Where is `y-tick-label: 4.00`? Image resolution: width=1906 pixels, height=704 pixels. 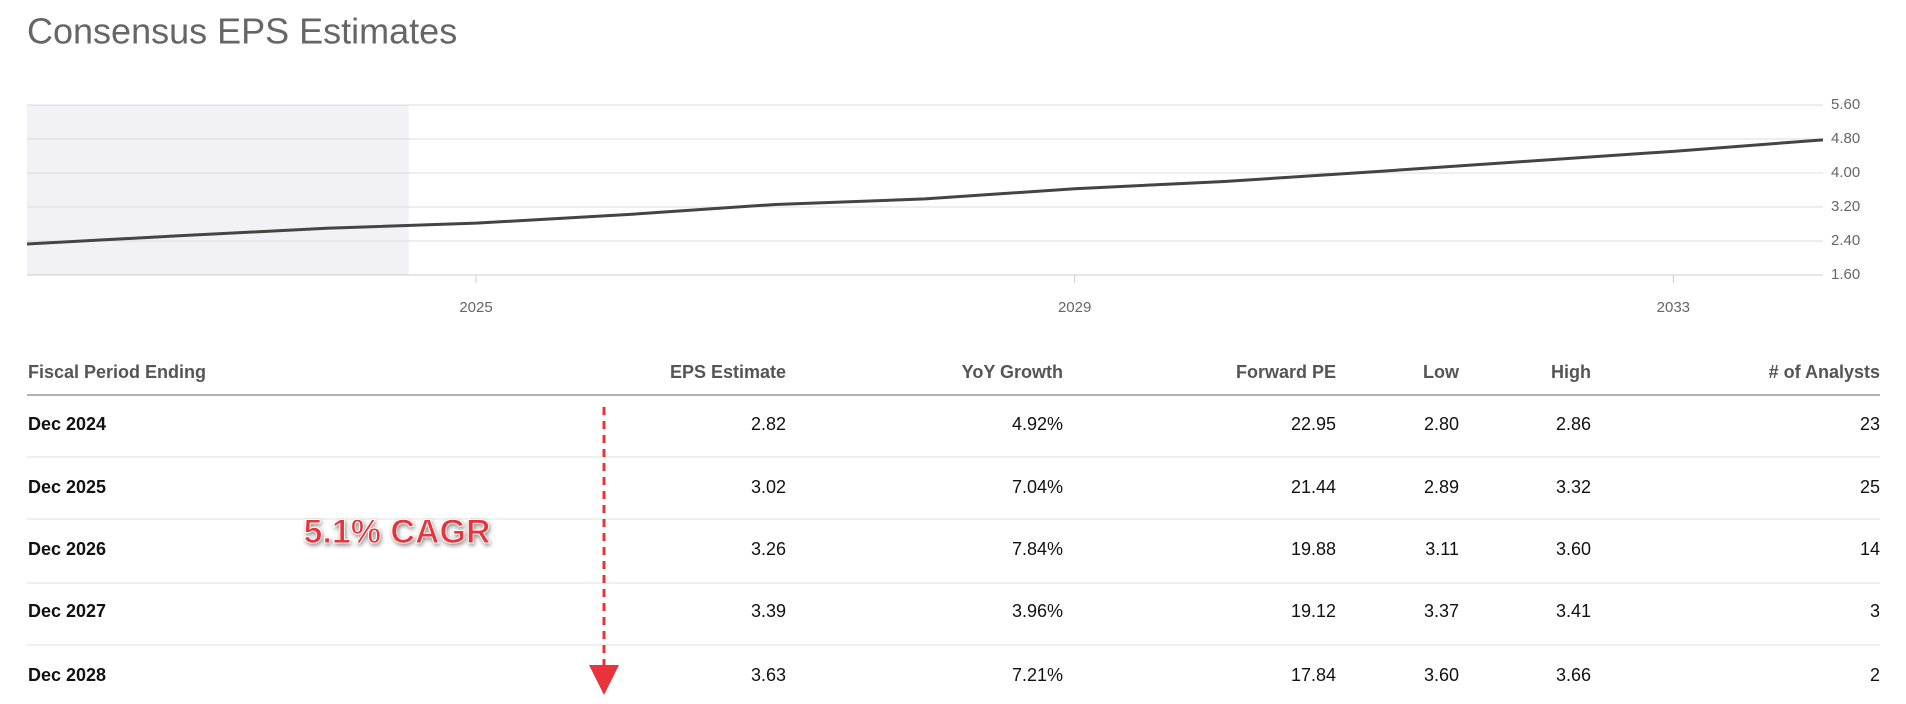 y-tick-label: 4.00 is located at coordinates (1845, 172).